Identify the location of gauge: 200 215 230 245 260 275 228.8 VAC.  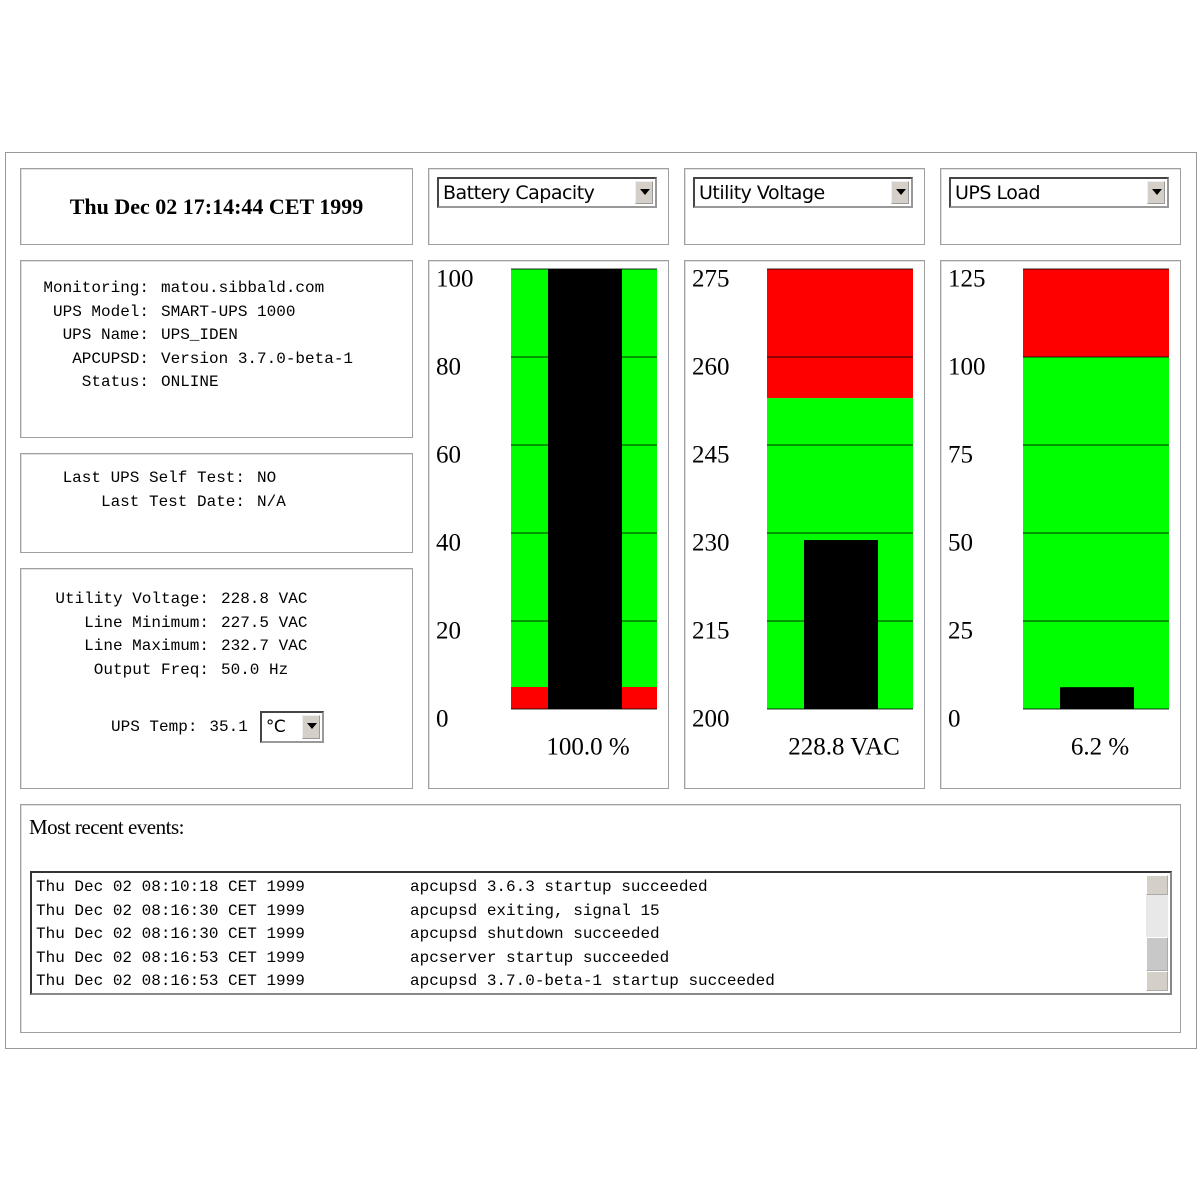
(804, 524).